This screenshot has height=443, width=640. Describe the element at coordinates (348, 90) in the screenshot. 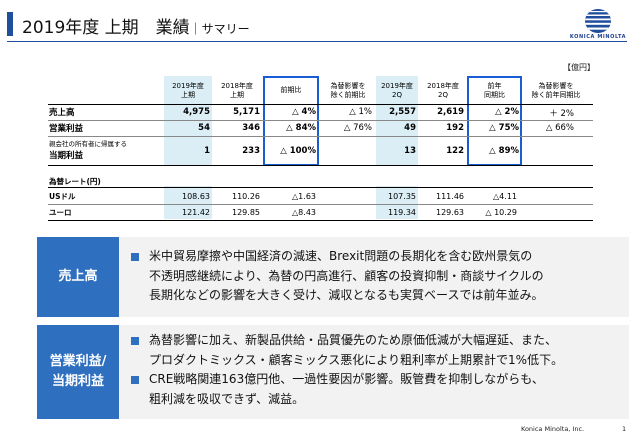

I see `col-header: 為替影響を 除く前期比` at that location.